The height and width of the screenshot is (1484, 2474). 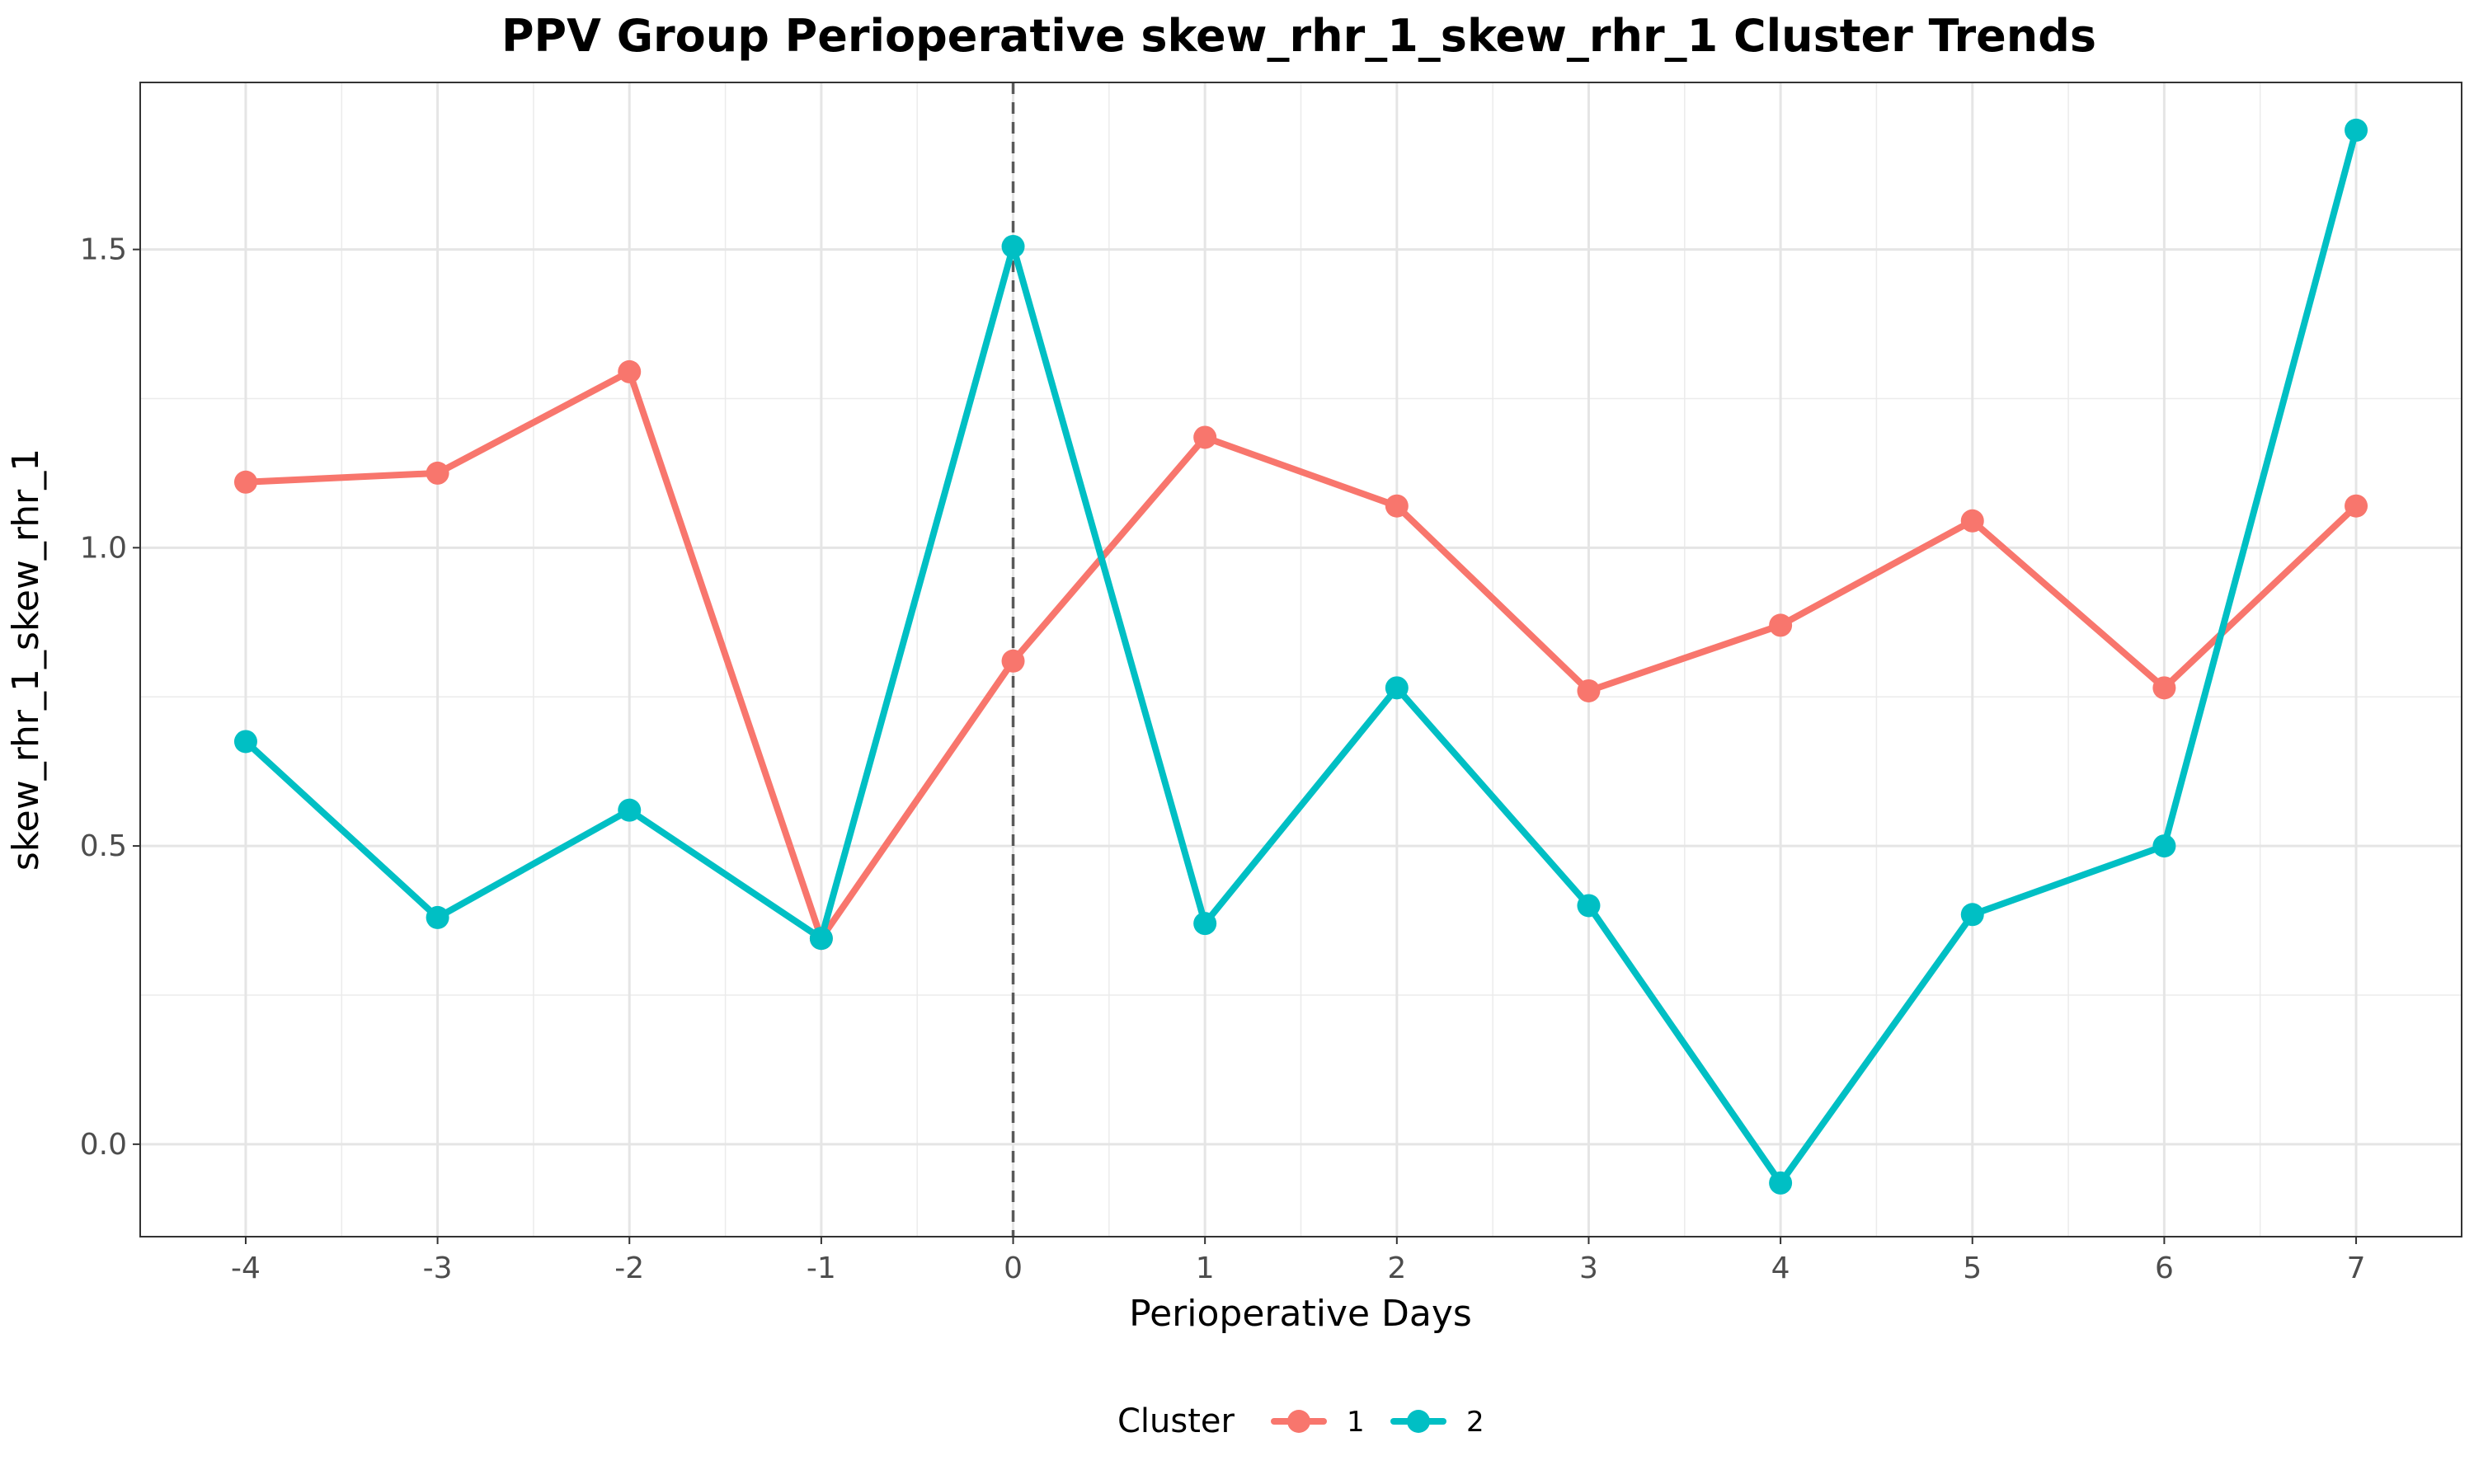 What do you see at coordinates (103, 250) in the screenshot?
I see `y-tick-label: 1.5` at bounding box center [103, 250].